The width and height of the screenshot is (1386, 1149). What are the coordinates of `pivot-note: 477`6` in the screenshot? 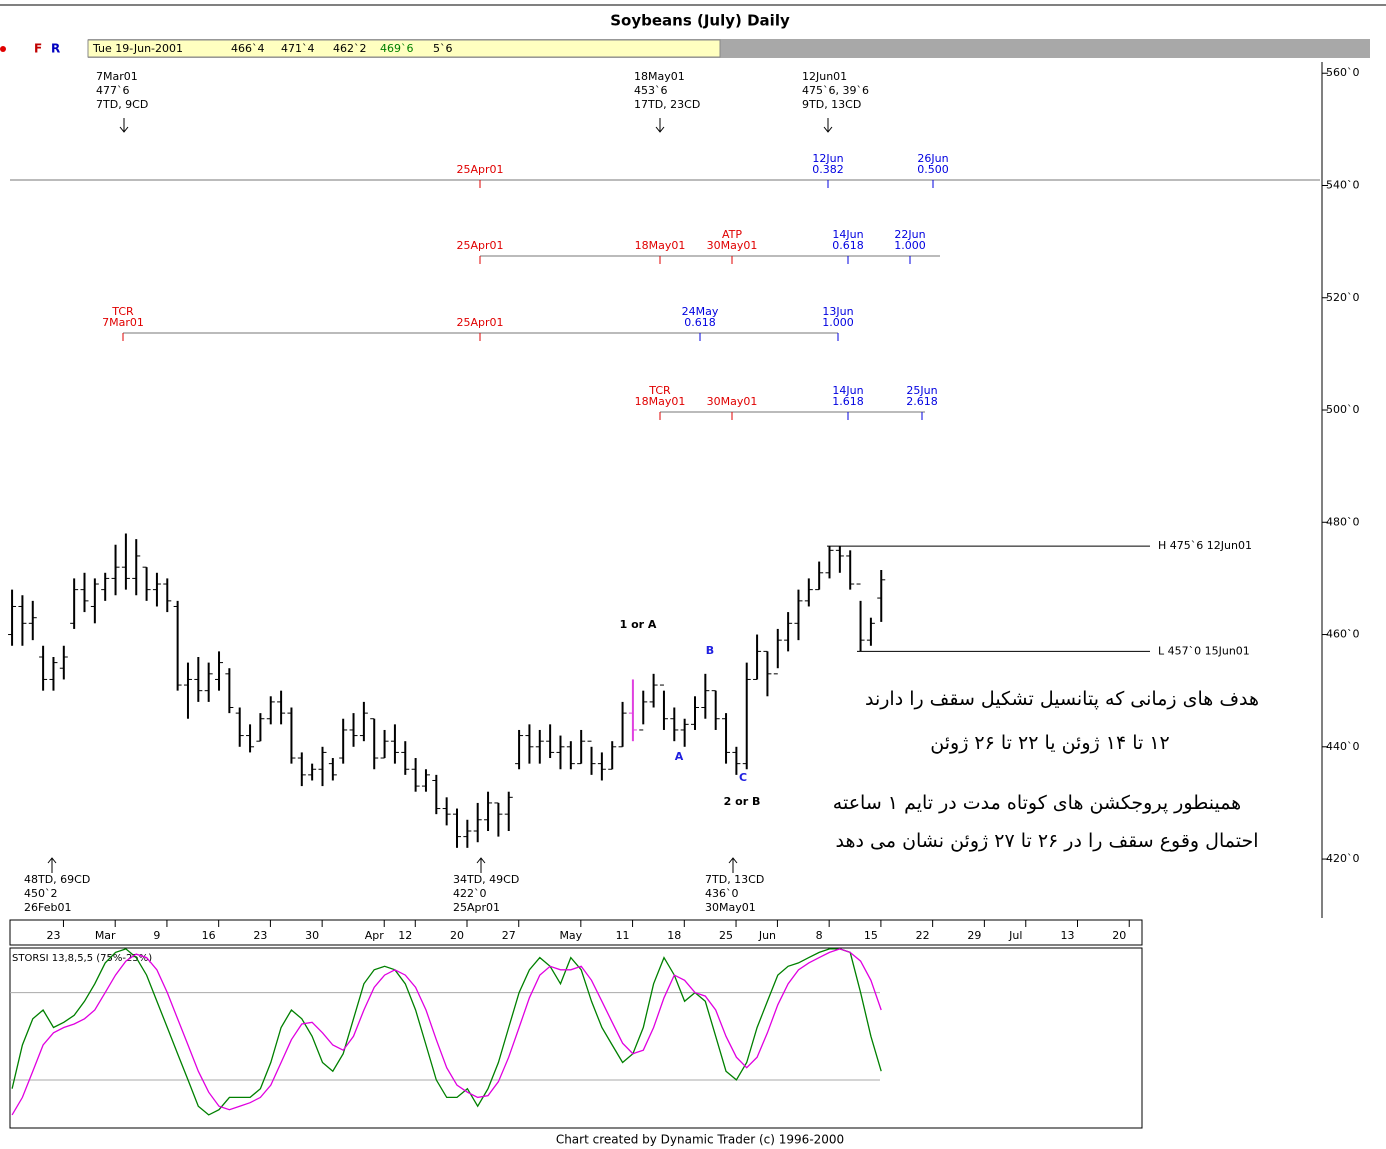 It's located at (113, 90).